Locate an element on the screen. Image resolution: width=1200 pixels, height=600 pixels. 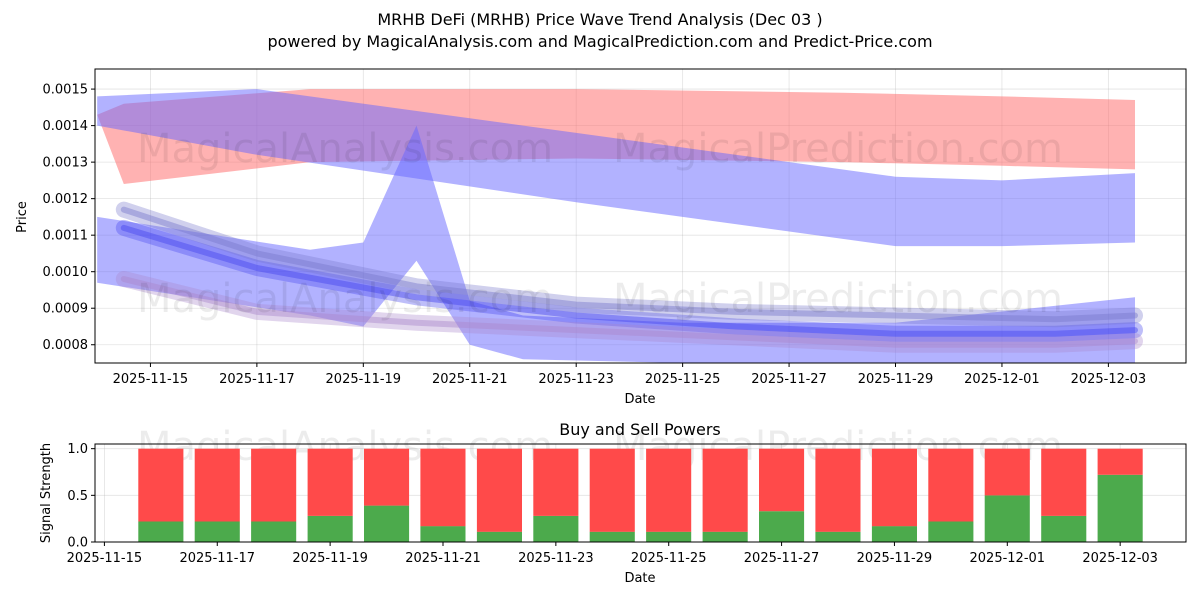
signal-y-label: Signal Strength is located at coordinates (46, 493).